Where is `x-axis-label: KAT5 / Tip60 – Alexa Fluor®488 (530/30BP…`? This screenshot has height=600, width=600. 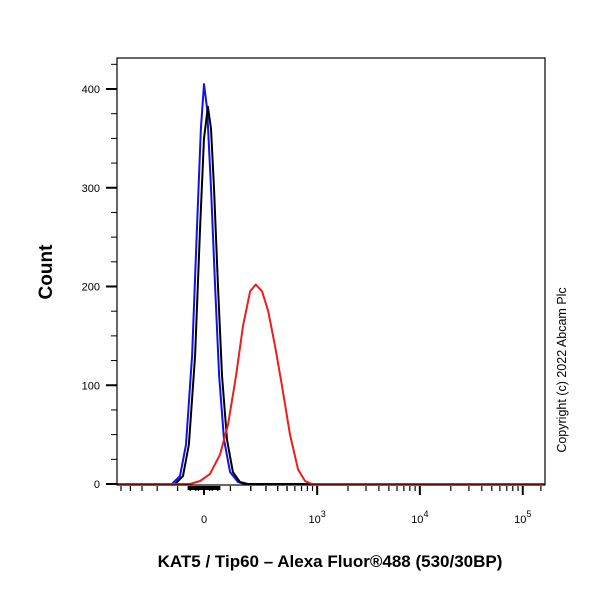 x-axis-label: KAT5 / Tip60 – Alexa Fluor®488 (530/30BP… is located at coordinates (330, 561).